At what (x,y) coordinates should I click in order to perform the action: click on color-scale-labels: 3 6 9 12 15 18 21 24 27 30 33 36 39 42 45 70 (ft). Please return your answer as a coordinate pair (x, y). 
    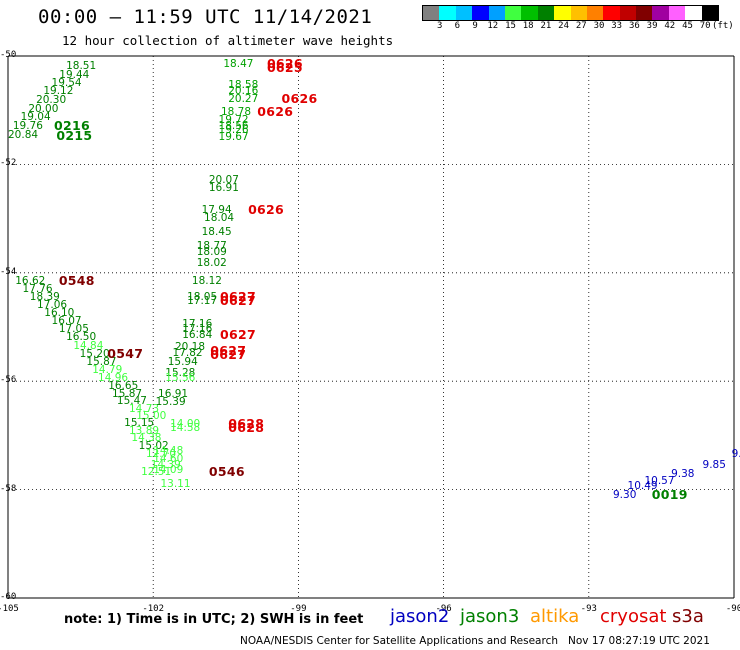
    Looking at the image, I should click on (581, 27).